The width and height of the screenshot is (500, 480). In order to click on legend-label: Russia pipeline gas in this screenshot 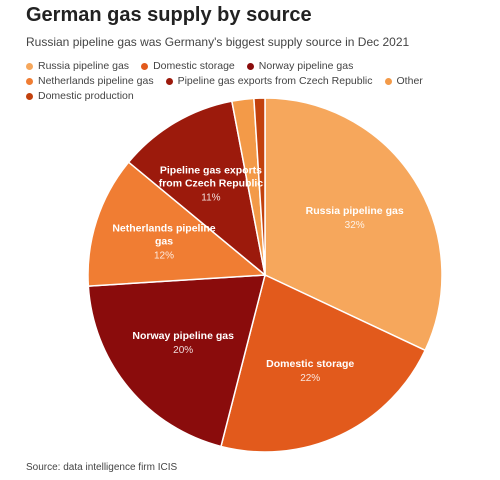, I will do `click(84, 66)`.